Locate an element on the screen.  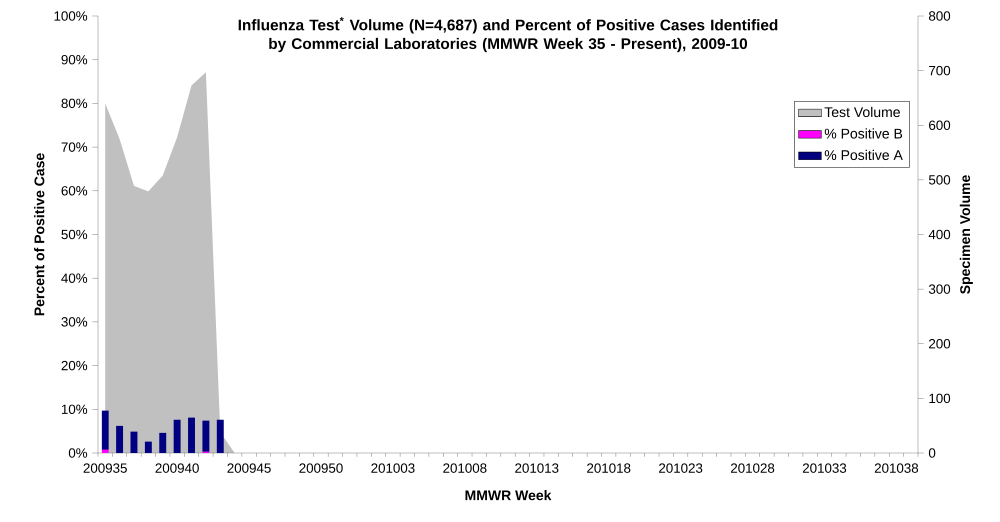
x-tick-label: 201038 is located at coordinates (896, 468).